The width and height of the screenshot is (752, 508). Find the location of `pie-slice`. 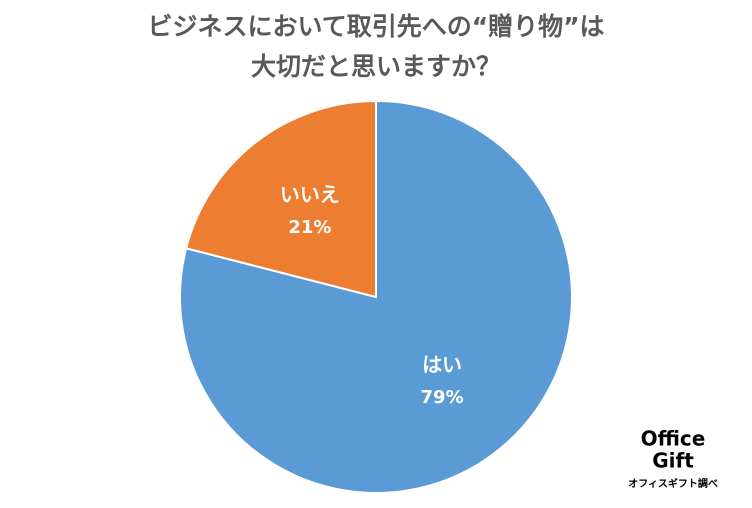

pie-slice is located at coordinates (280, 199).